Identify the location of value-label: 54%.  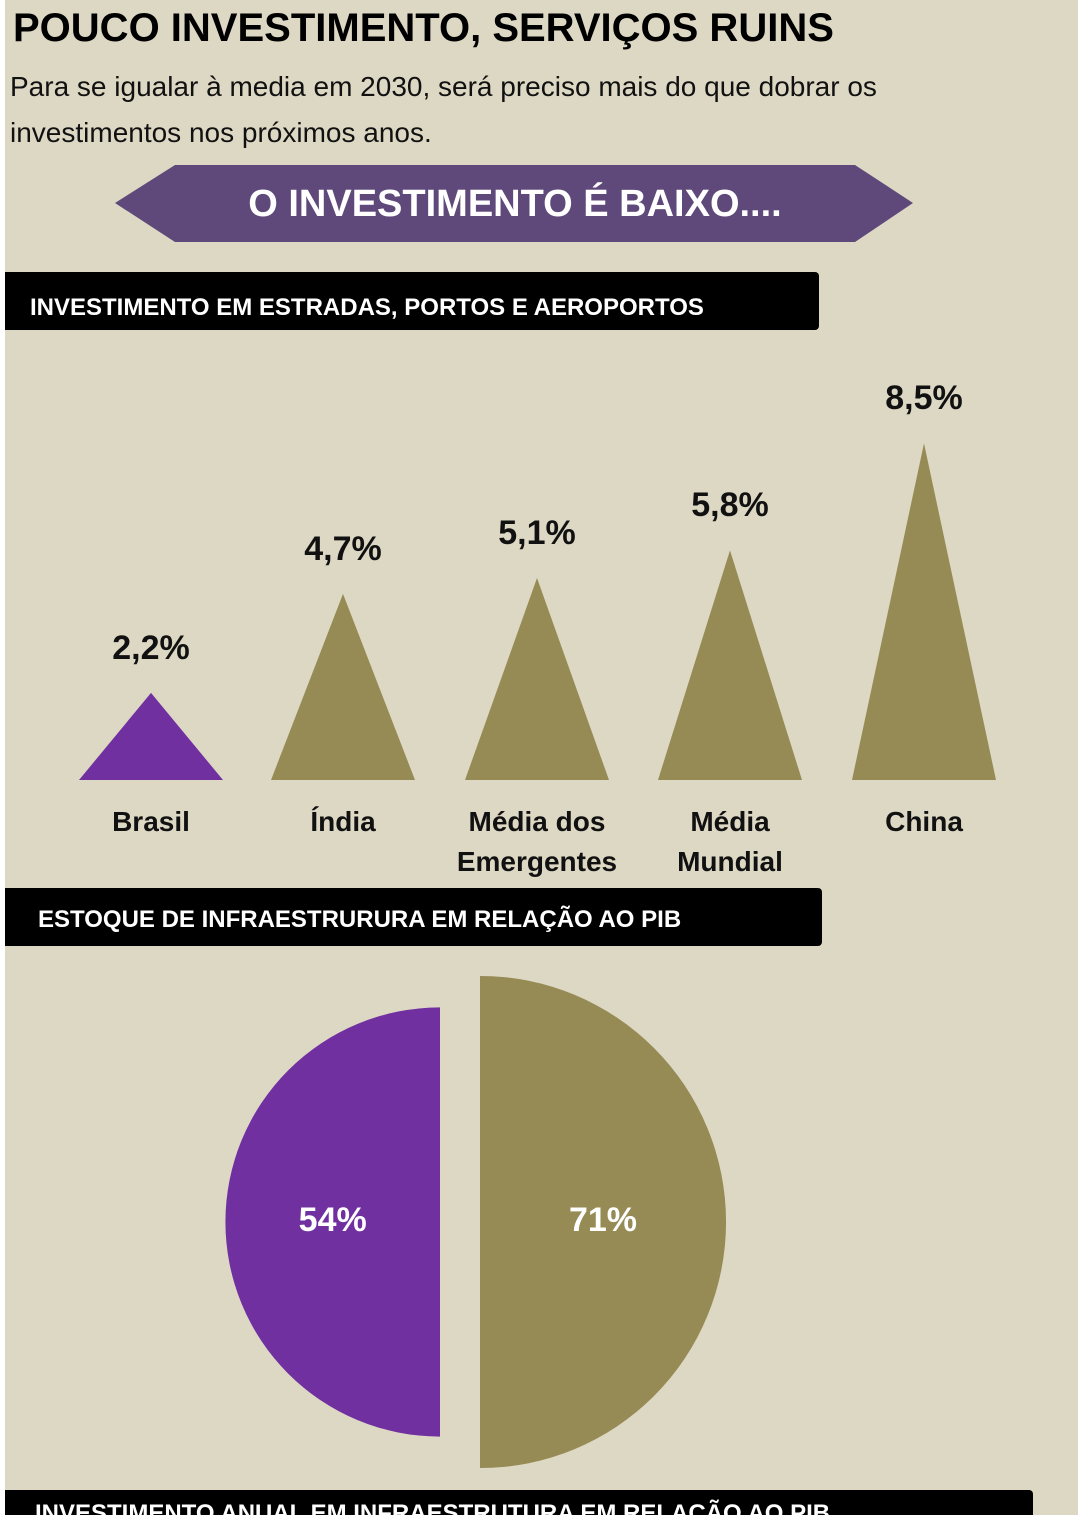
(333, 1220).